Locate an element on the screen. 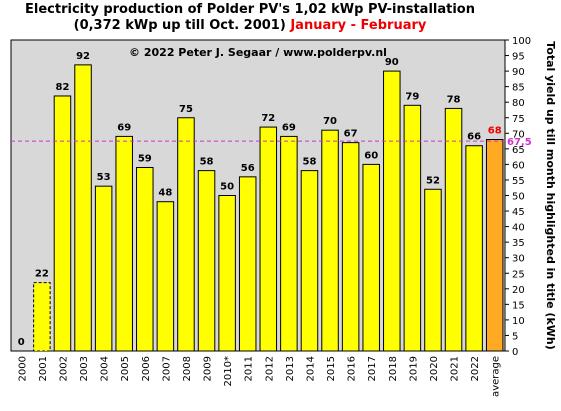 The image size is (561, 411). x-tick-label: 2017 is located at coordinates (372, 368).